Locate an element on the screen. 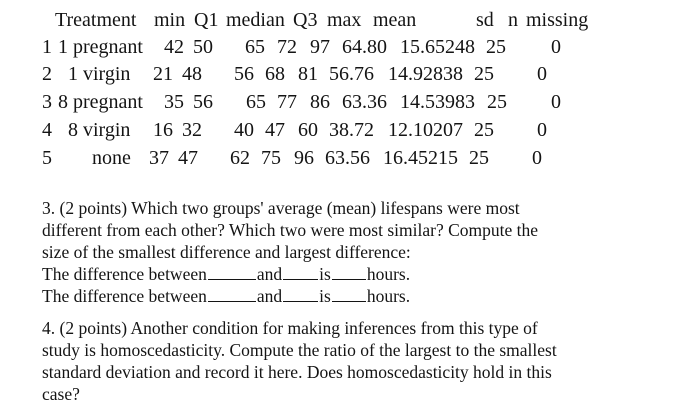 Image resolution: width=700 pixels, height=420 pixels. cell-q3: 47 is located at coordinates (275, 130).